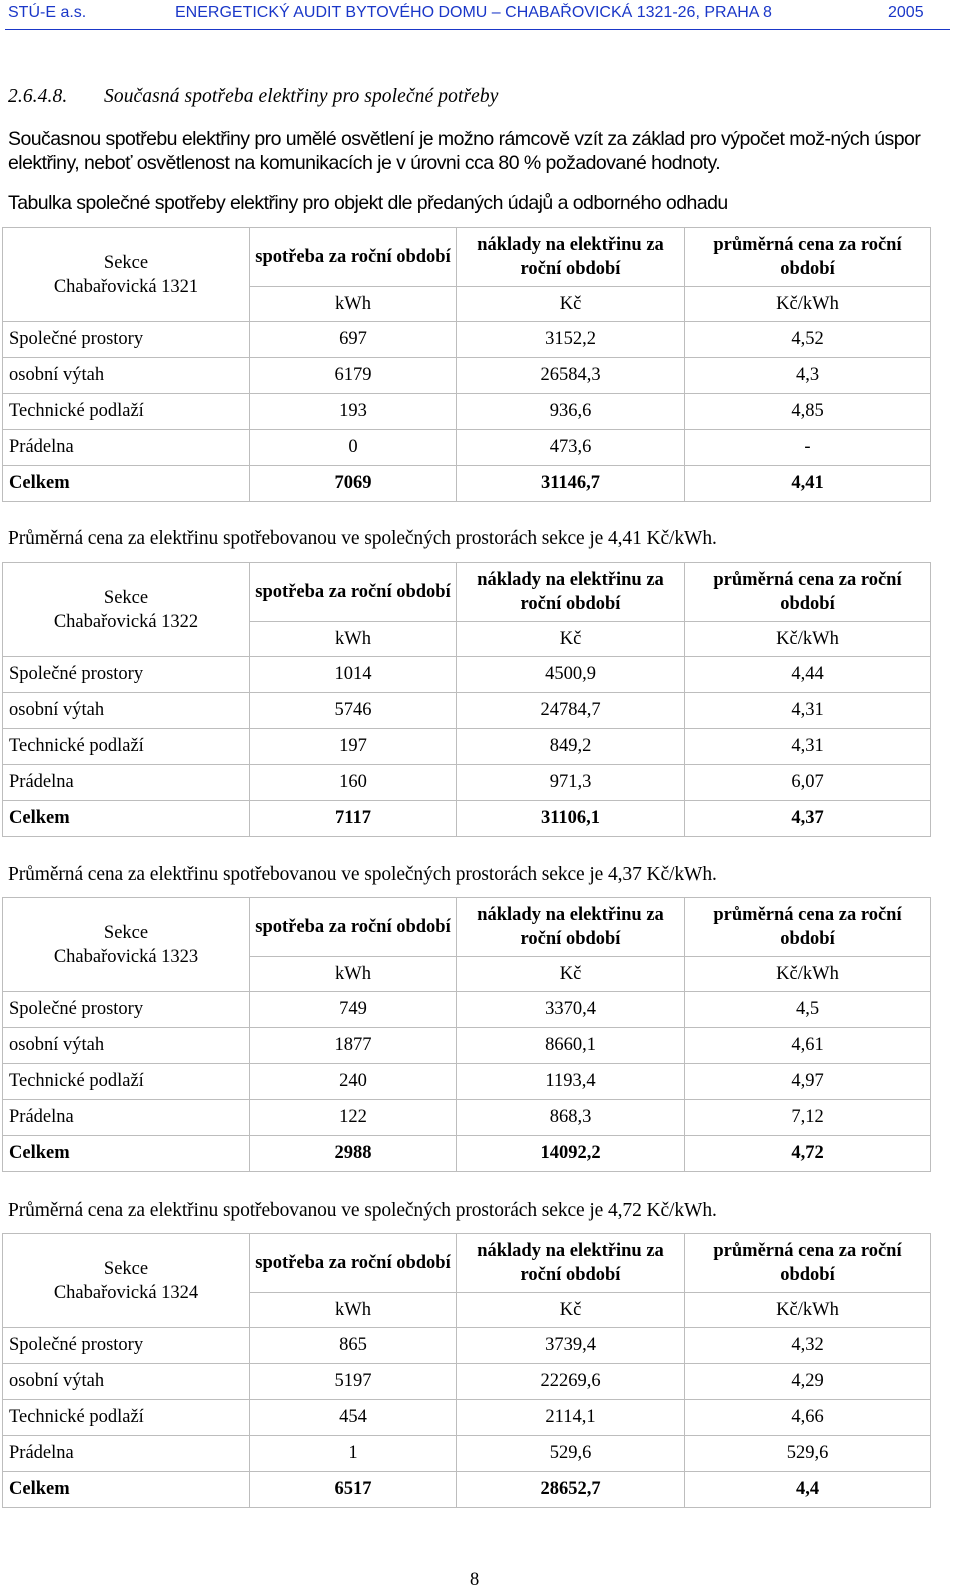  What do you see at coordinates (126, 621) in the screenshot?
I see `section-name: Chabařovická 1322` at bounding box center [126, 621].